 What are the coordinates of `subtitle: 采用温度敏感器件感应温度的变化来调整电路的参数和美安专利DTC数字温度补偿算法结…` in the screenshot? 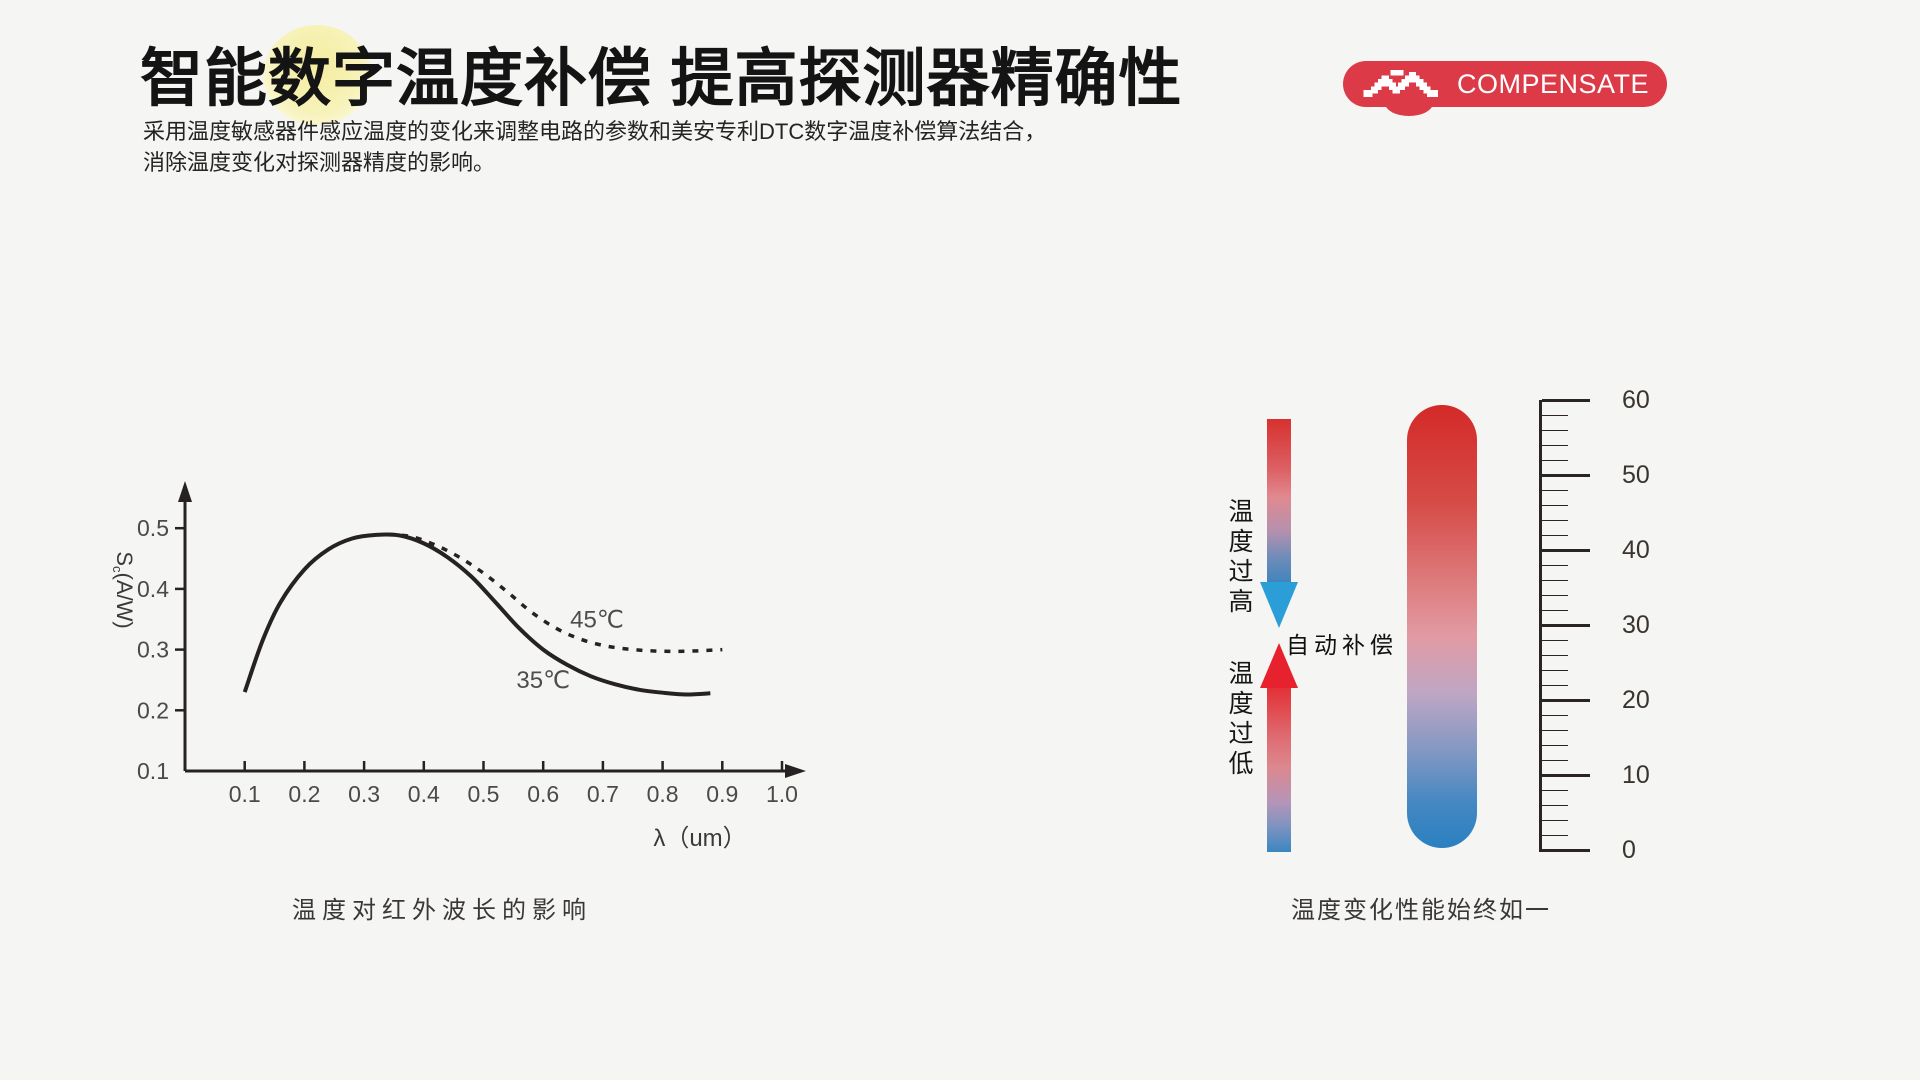 It's located at (594, 147).